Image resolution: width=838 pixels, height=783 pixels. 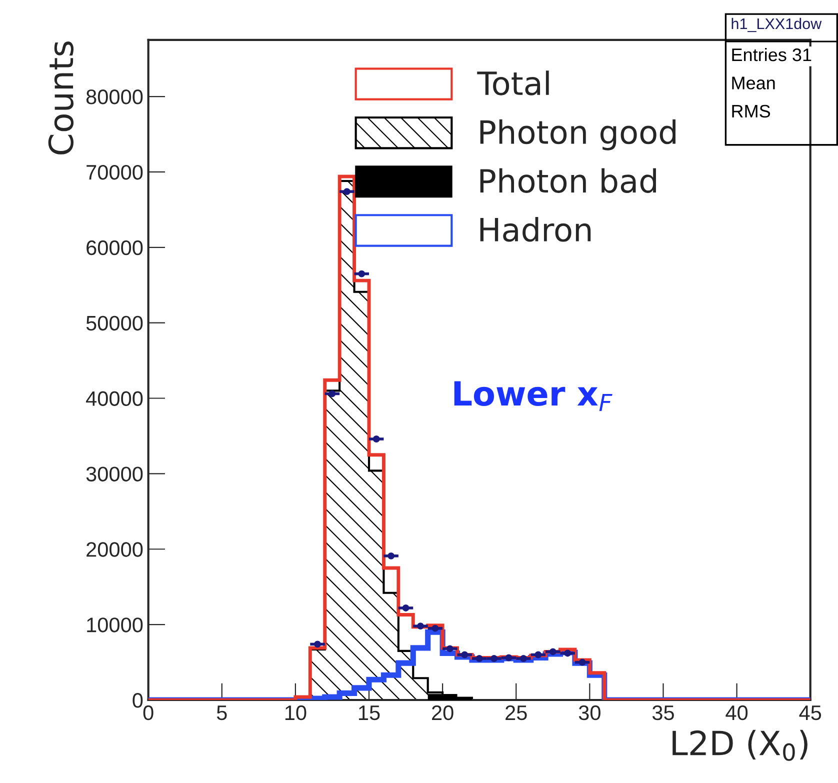 What do you see at coordinates (589, 712) in the screenshot?
I see `x-tick-label: 30` at bounding box center [589, 712].